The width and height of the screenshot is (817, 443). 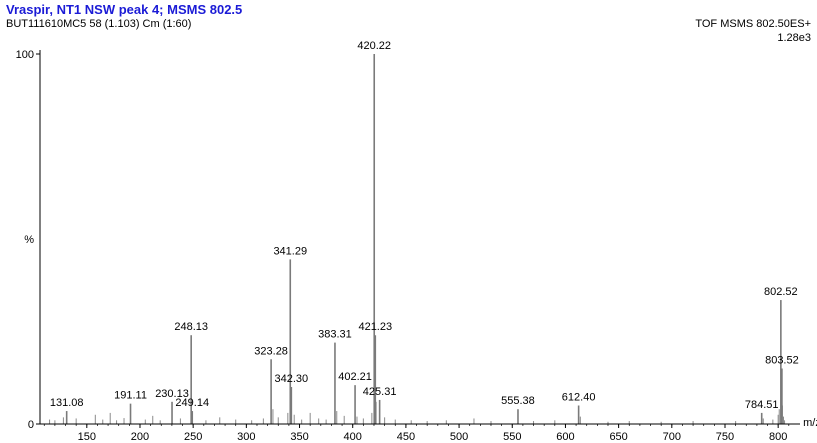 I want to click on peak-label: 249.14, so click(x=192, y=403).